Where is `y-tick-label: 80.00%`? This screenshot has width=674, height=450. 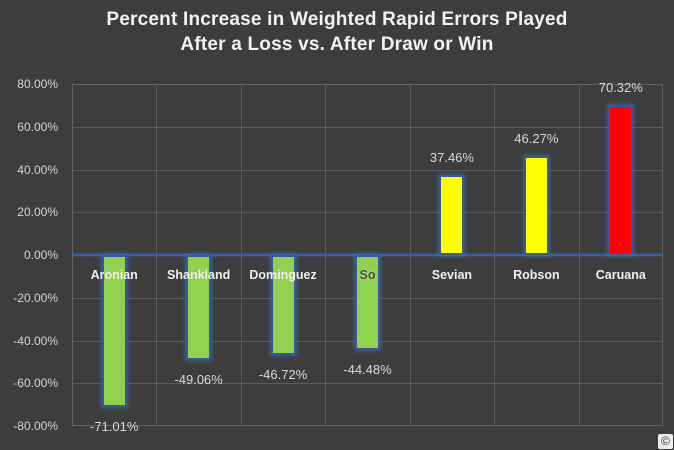
y-tick-label: 80.00% is located at coordinates (37, 84).